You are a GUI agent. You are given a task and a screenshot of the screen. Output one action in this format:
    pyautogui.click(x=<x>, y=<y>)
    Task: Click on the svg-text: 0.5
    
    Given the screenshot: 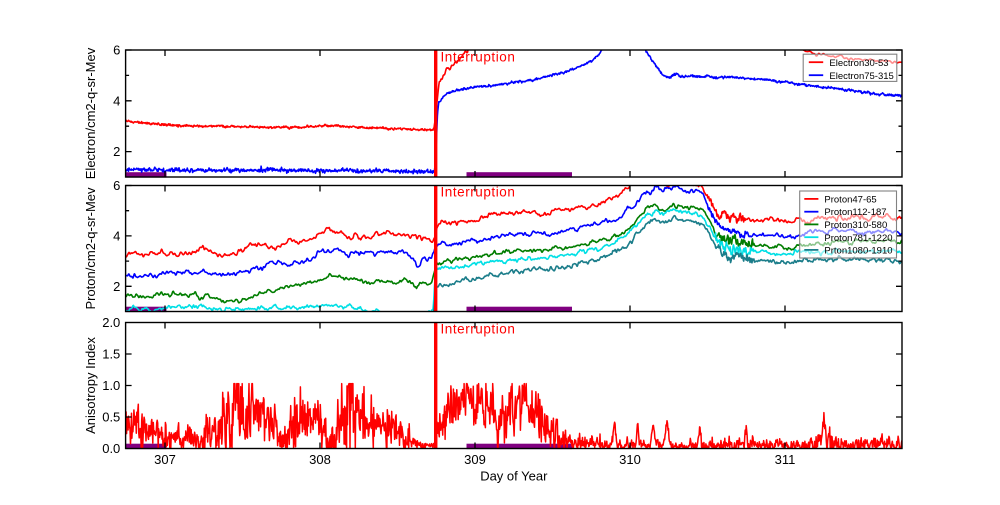 What is the action you would take?
    pyautogui.click(x=111, y=417)
    